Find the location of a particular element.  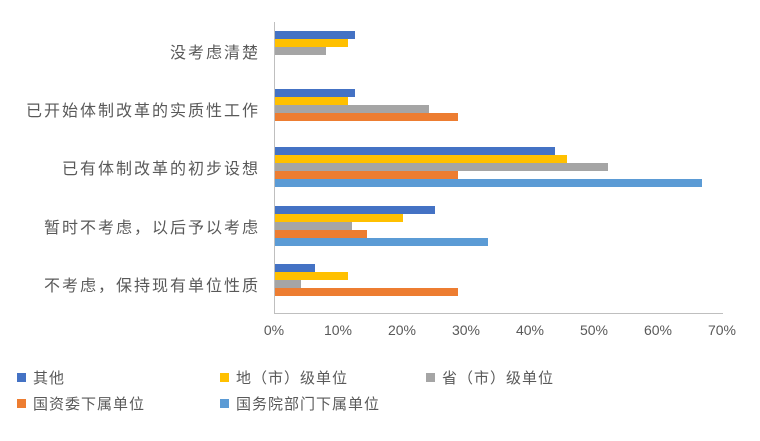

legend-label: 其他 is located at coordinates (49, 378).